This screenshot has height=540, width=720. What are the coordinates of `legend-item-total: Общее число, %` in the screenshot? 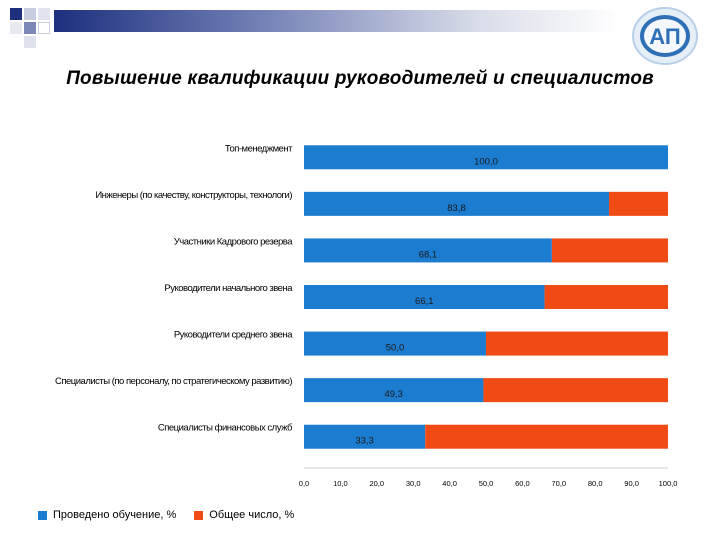 It's located at (244, 515).